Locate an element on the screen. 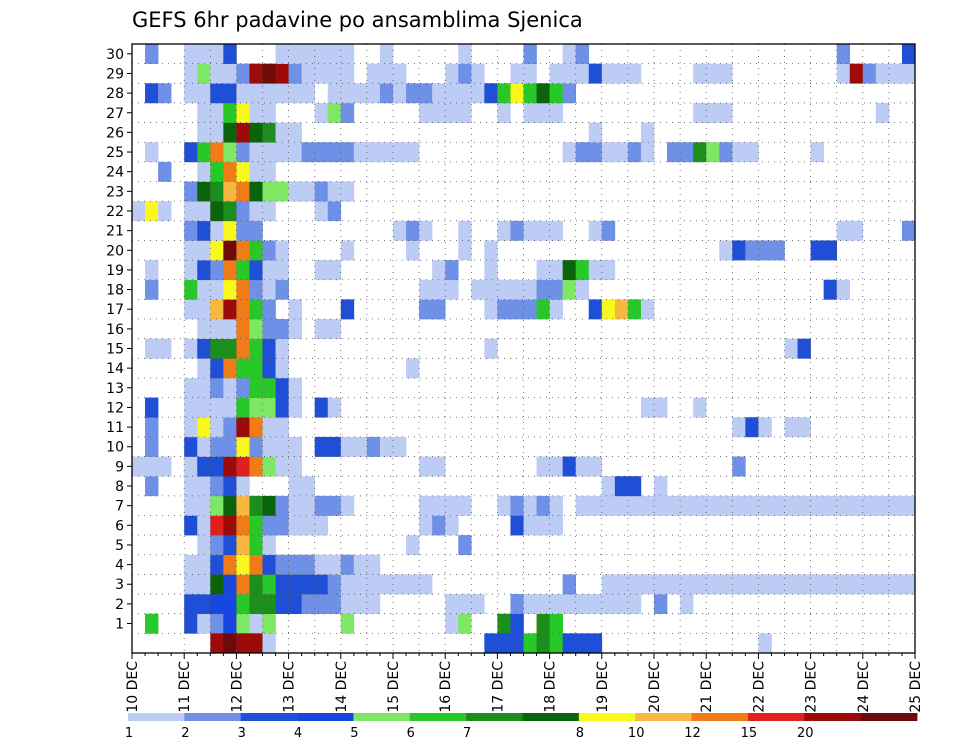  x-tick-label: 17 DEC is located at coordinates (498, 687).